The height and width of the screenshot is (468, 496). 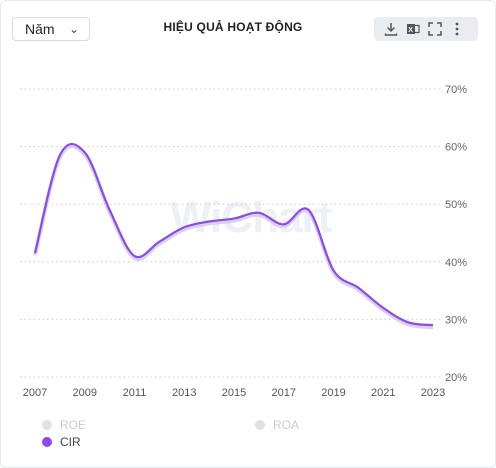 I want to click on chart-title: HIỆU QUẢ HOẠT ĐỘNG, so click(x=233, y=27).